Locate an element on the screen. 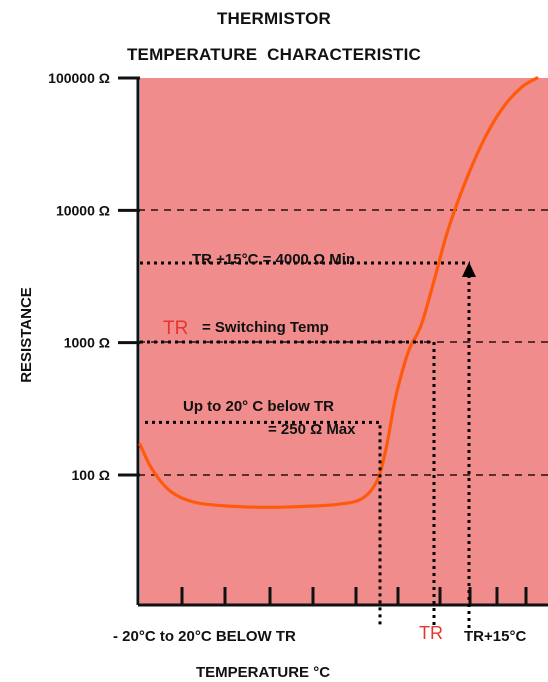  min-resistance-annotation: TR +15°C = 4000 Ω Min is located at coordinates (273, 259).